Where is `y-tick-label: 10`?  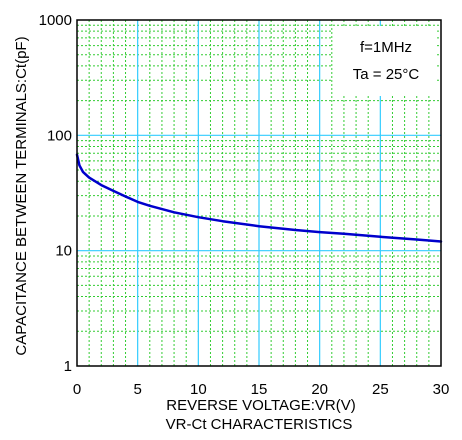 y-tick-label: 10 is located at coordinates (63, 251).